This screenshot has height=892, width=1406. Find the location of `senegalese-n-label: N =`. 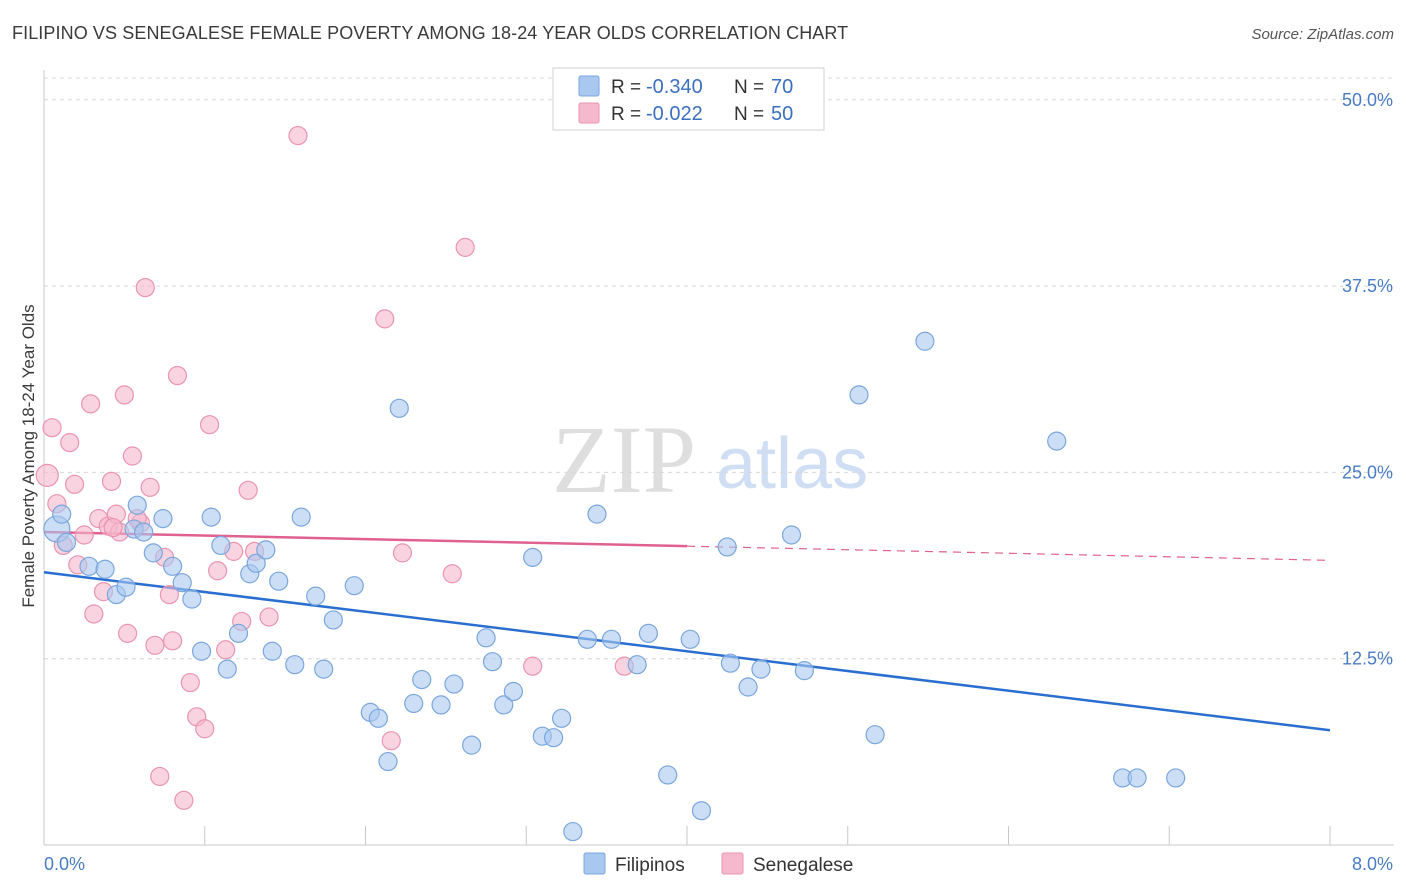

senegalese-n-label: N = is located at coordinates (749, 114).